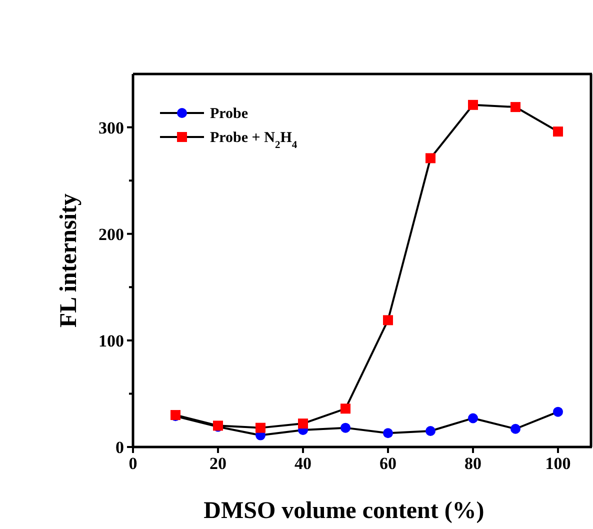 This screenshot has width=593, height=529. Describe the element at coordinates (254, 140) in the screenshot. I see `legend-label: Probe + N$_{2}$H$_{4}$` at that location.